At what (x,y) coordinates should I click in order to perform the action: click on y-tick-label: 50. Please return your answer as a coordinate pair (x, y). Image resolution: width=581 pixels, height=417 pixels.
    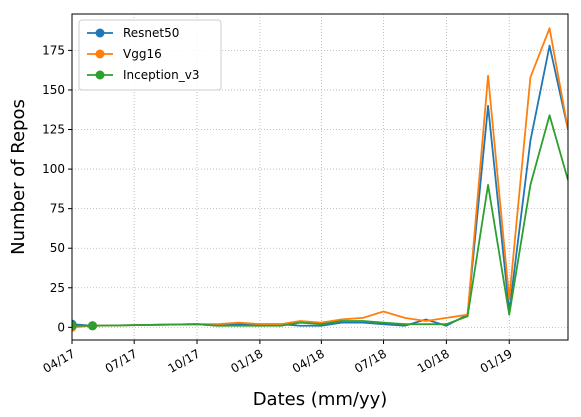
    Looking at the image, I should click on (57, 248).